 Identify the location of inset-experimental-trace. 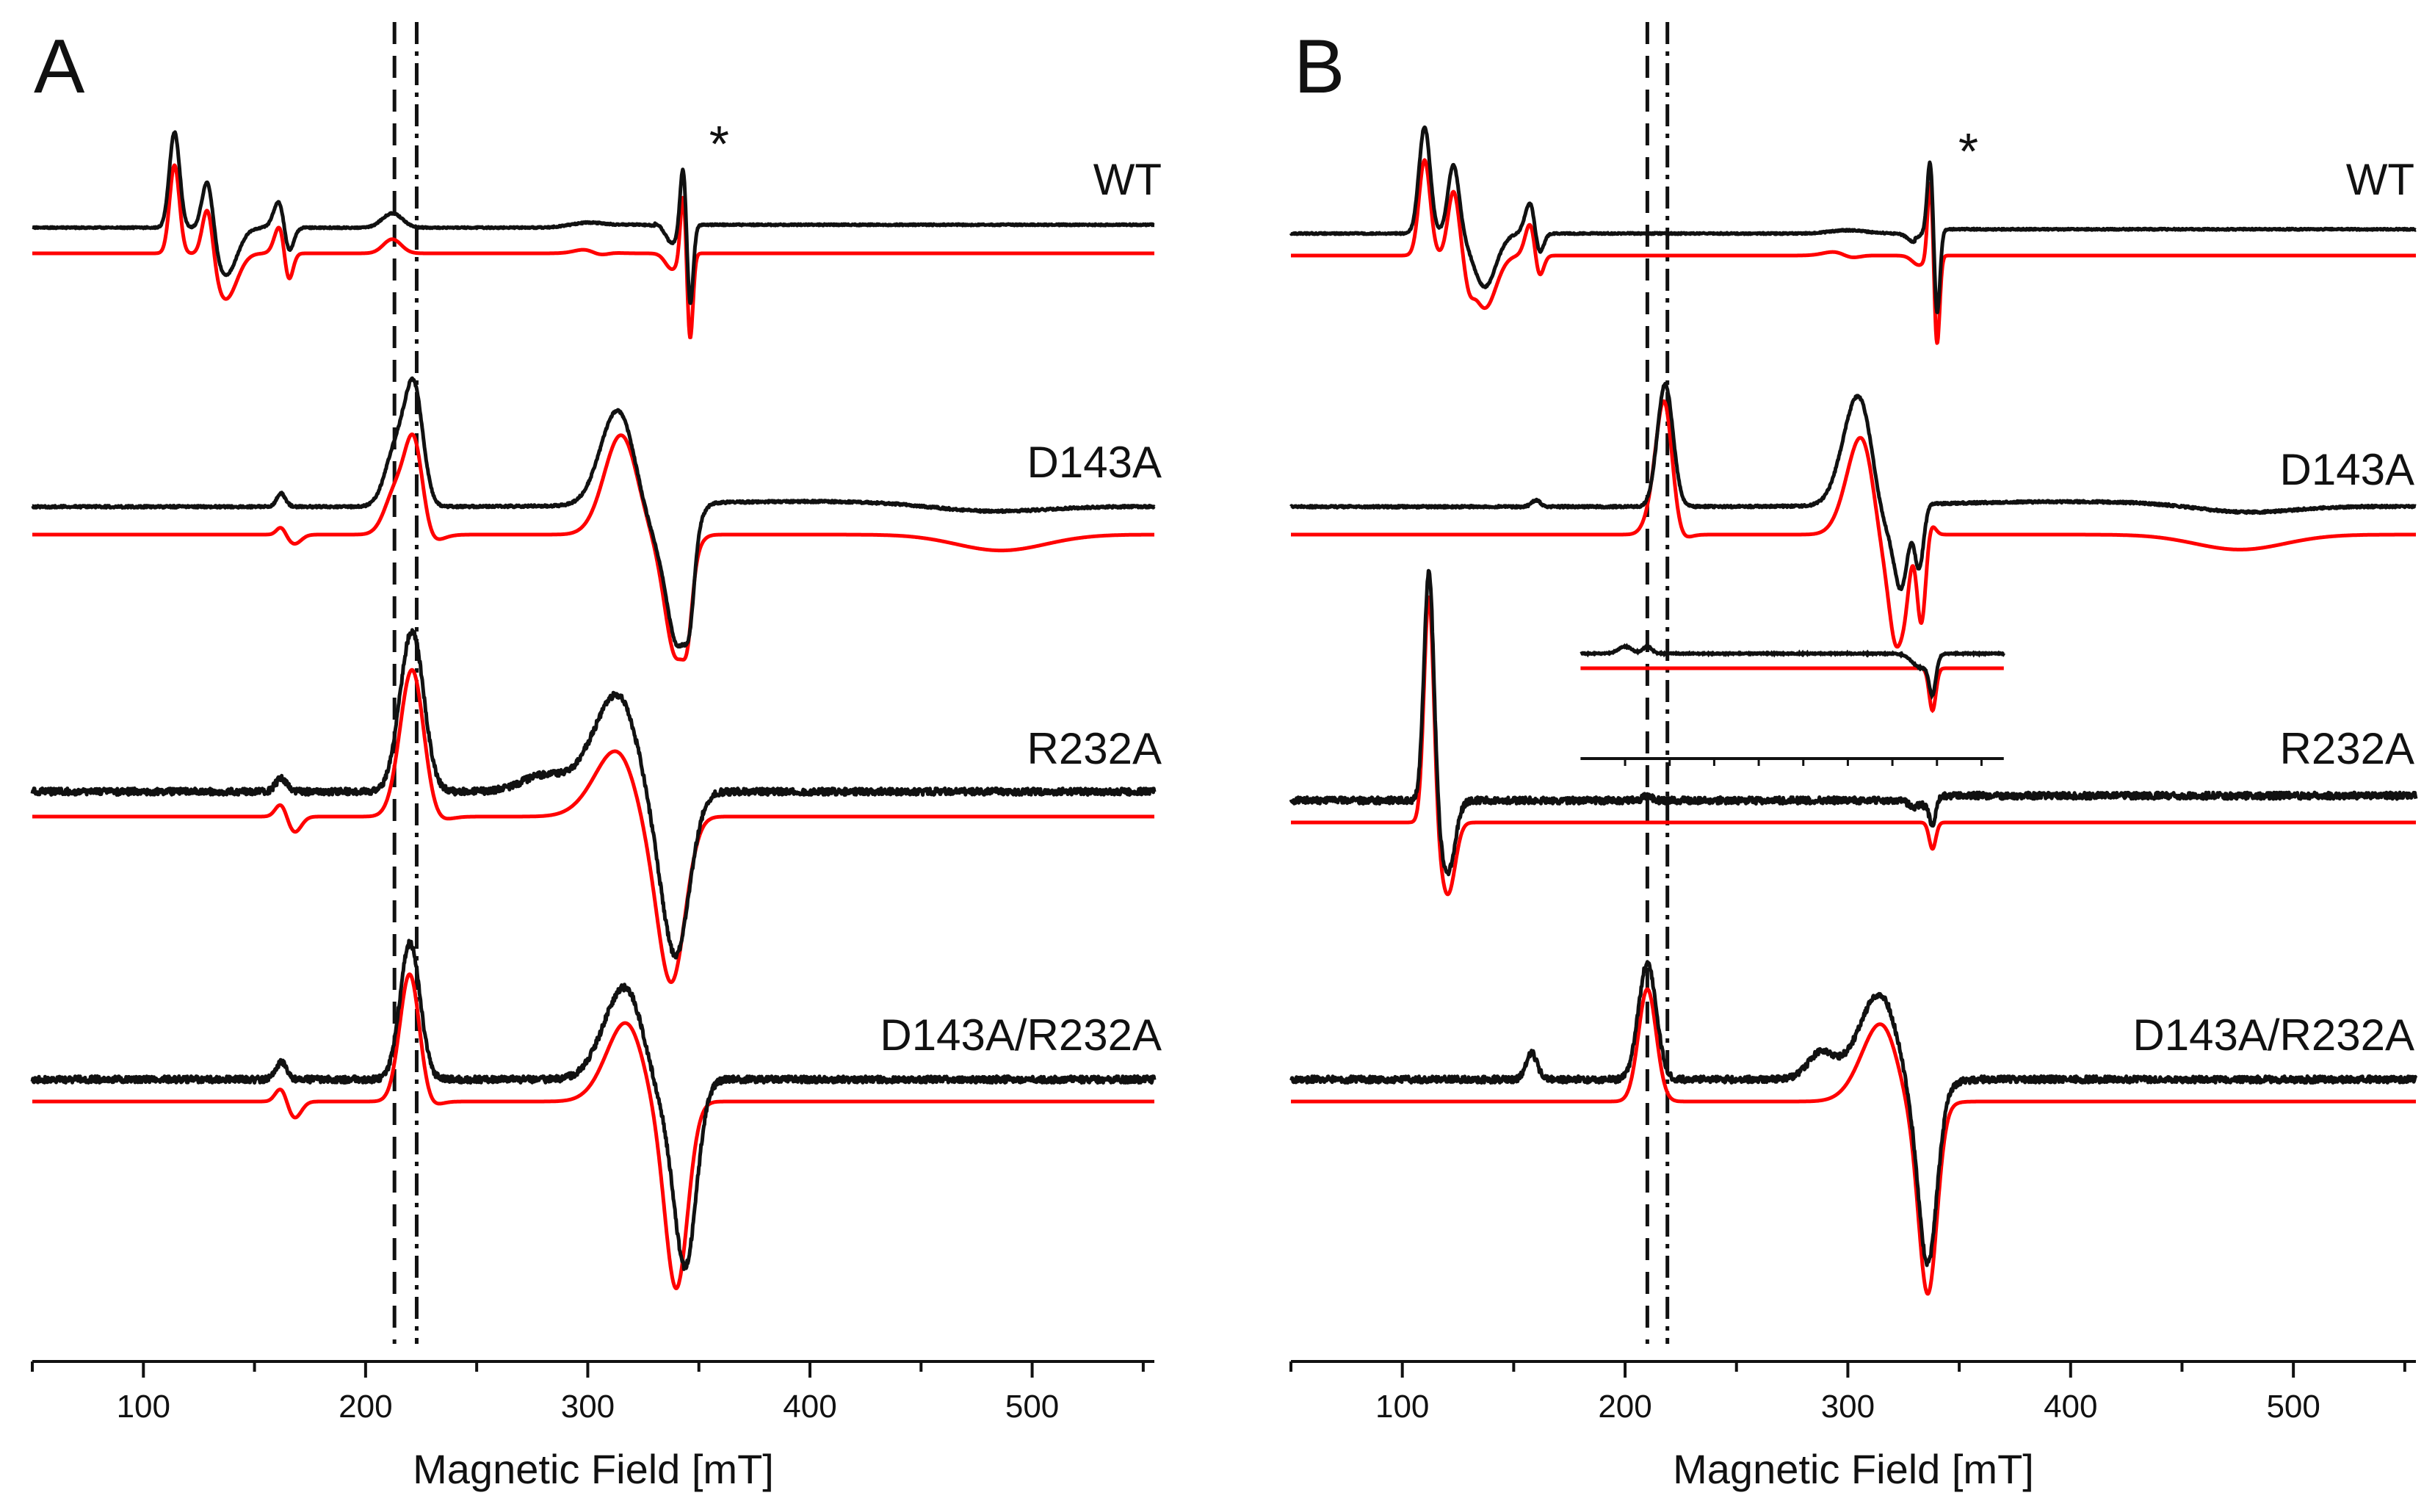
(1792, 672).